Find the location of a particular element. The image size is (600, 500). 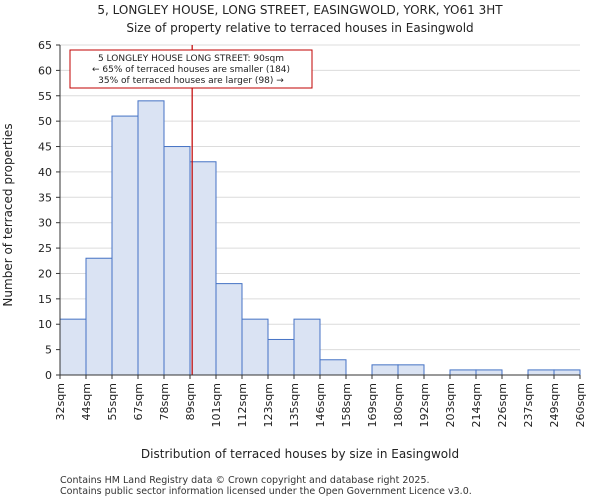

x-tick-label: 180sqm is located at coordinates (398, 405).